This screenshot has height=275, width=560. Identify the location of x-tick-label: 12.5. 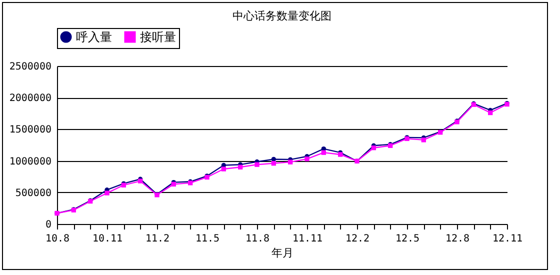
(407, 239).